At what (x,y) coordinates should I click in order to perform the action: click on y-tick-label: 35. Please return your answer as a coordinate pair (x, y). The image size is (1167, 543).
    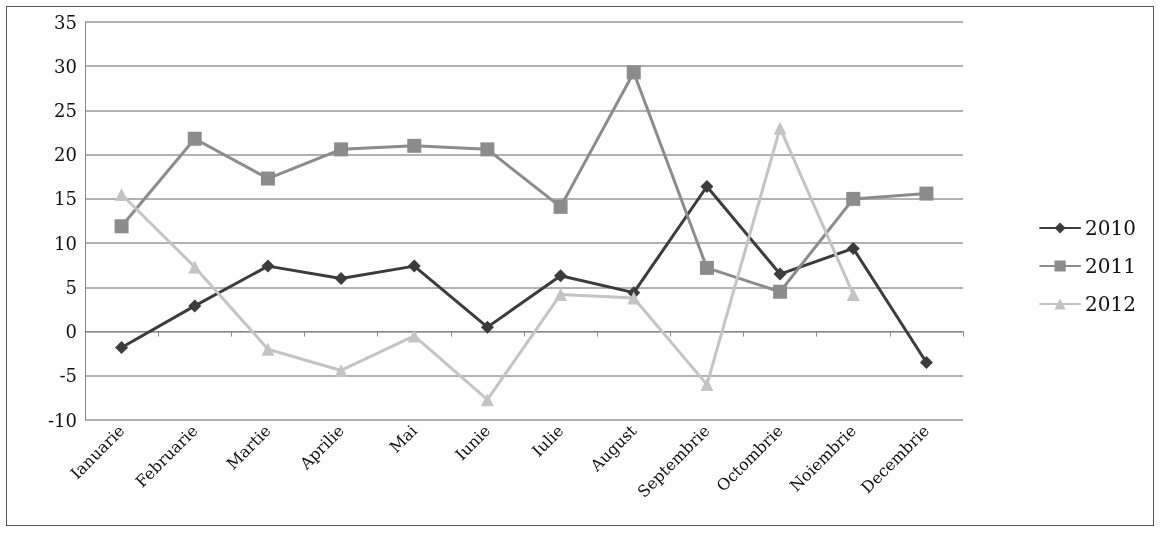
    Looking at the image, I should click on (65, 22).